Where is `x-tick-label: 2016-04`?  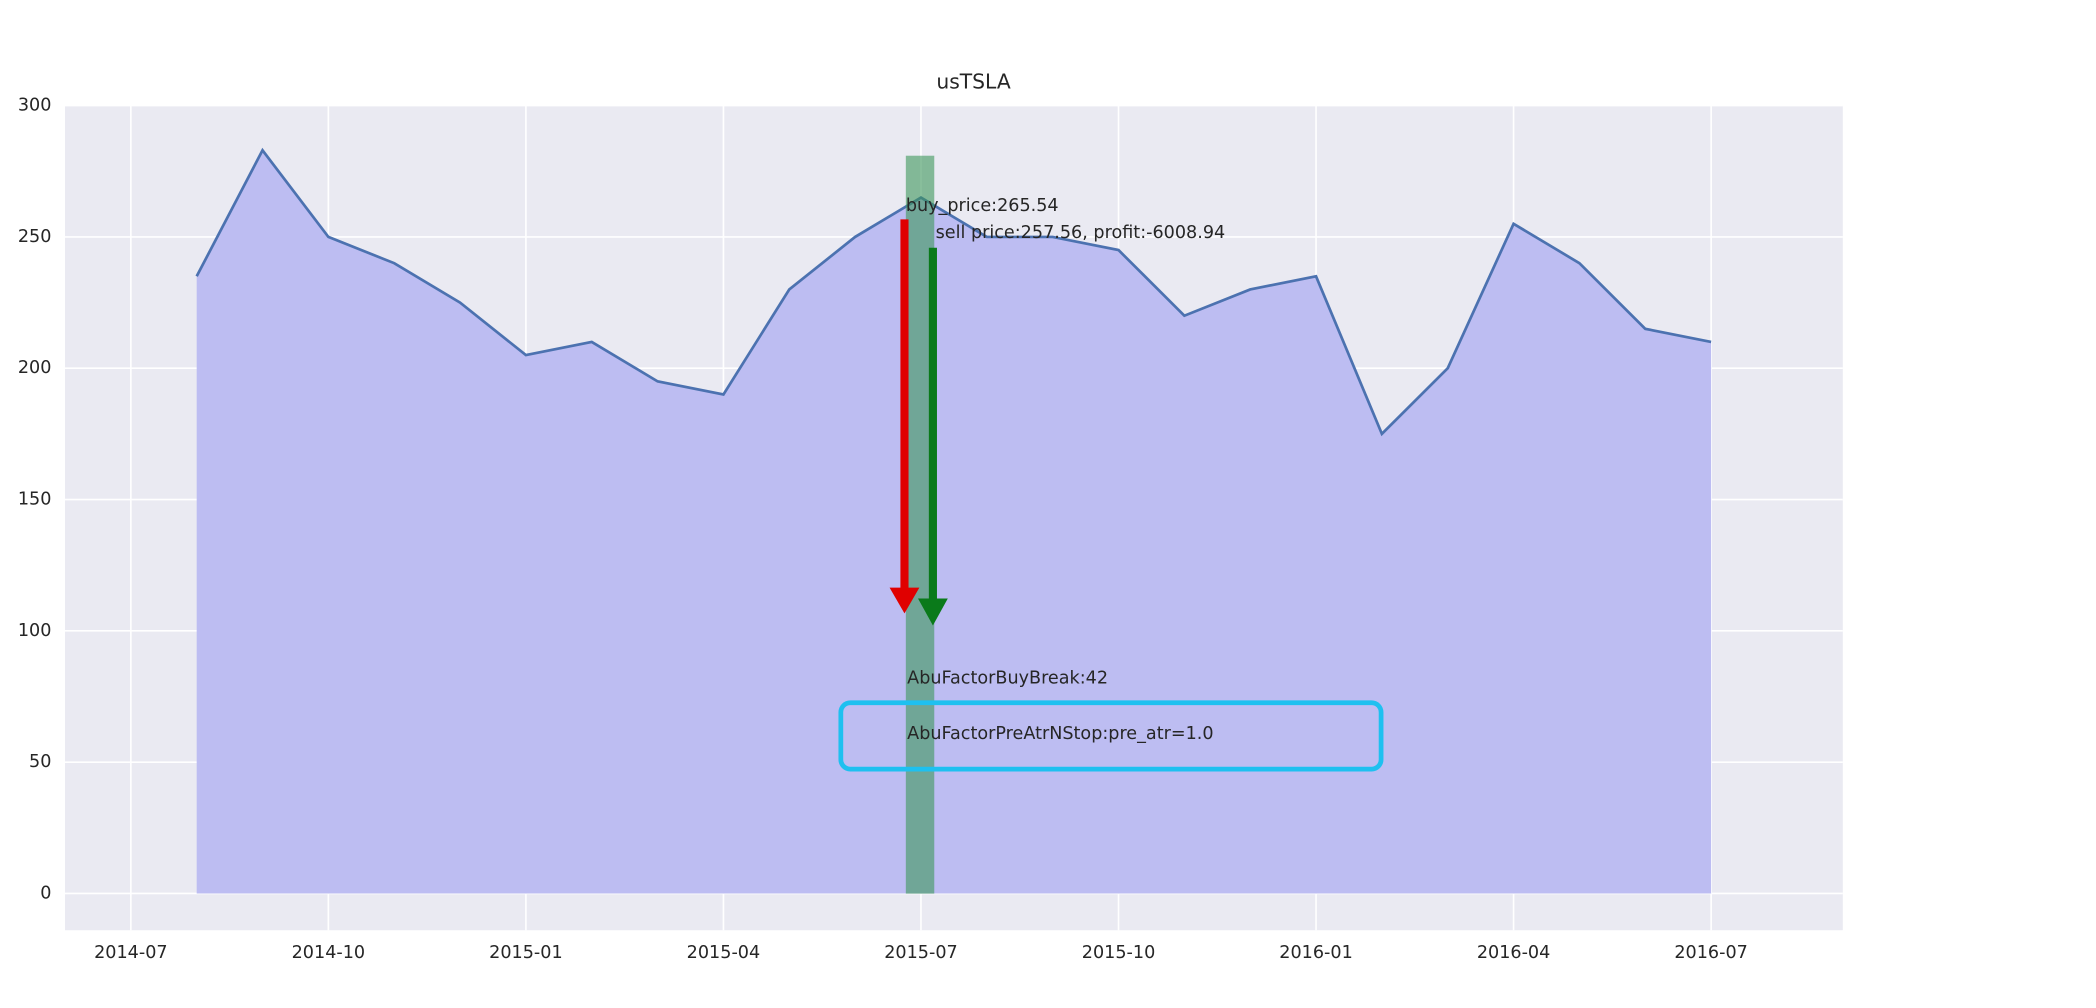
x-tick-label: 2016-04 is located at coordinates (1514, 953).